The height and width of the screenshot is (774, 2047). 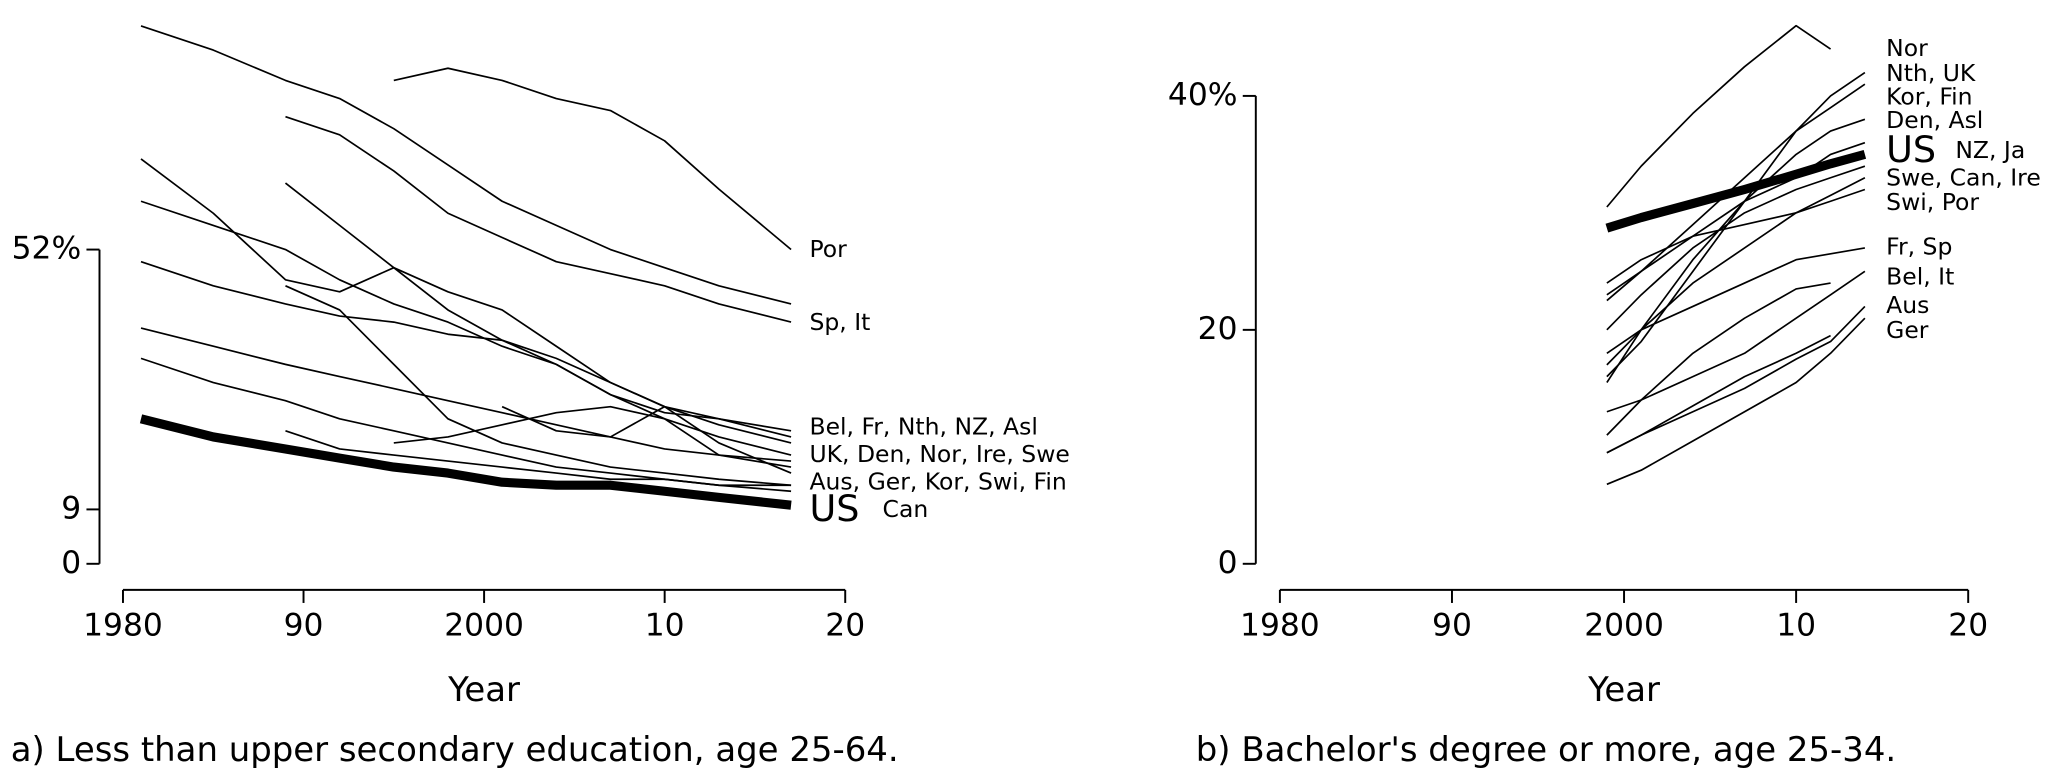 What do you see at coordinates (47, 249) in the screenshot?
I see `y-tick-label: 52%` at bounding box center [47, 249].